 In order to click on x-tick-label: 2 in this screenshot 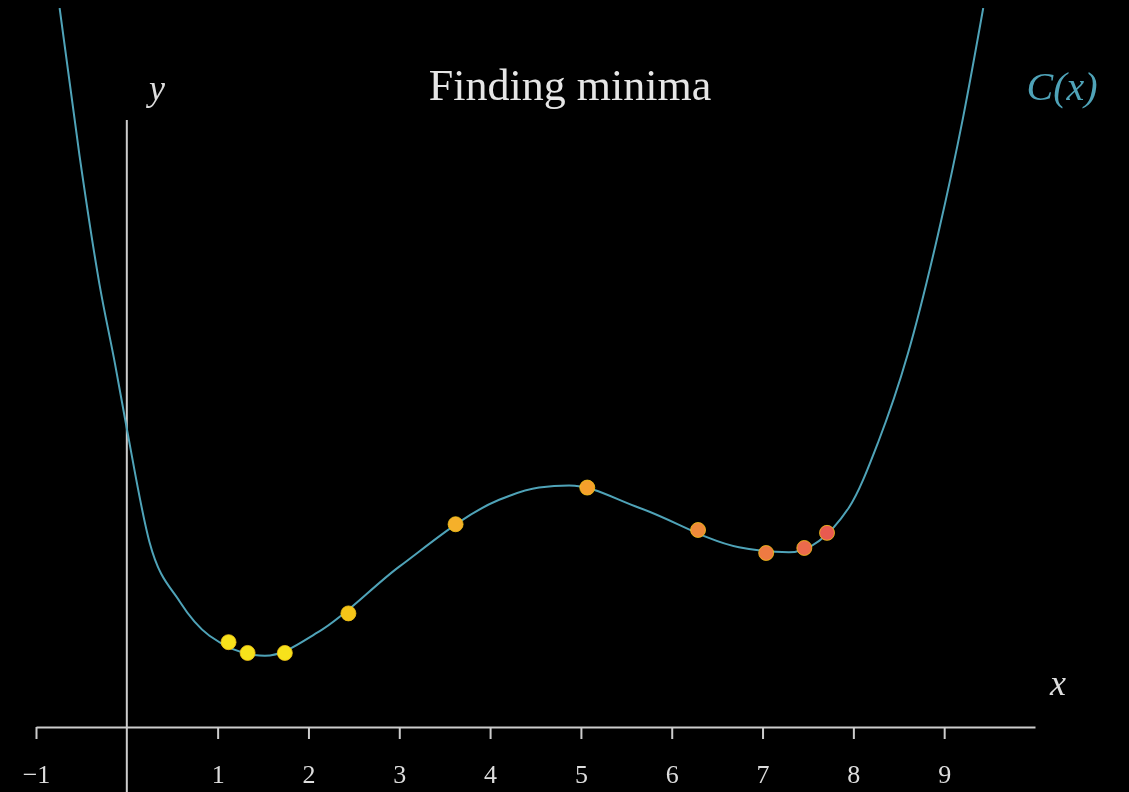, I will do `click(309, 775)`.